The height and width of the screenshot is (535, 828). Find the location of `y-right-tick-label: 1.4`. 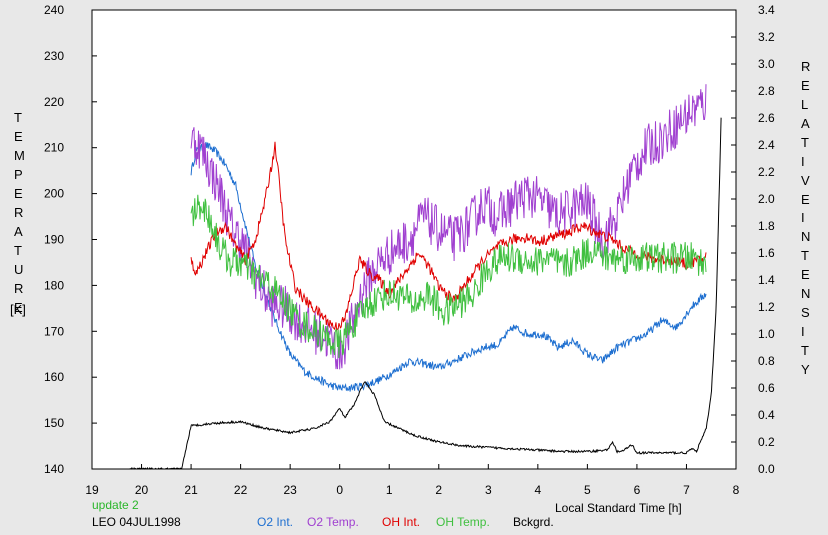

y-right-tick-label: 1.4 is located at coordinates (766, 280).